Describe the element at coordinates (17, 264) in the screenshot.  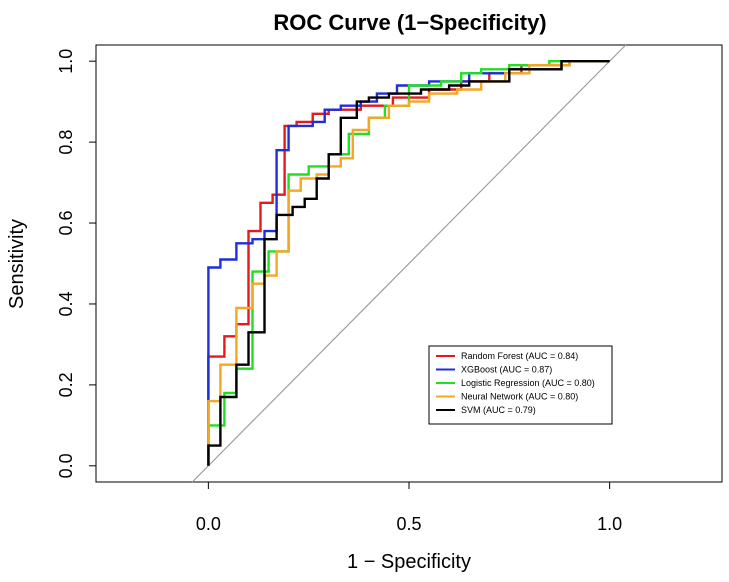
I see `y-axis-label: Sensitivity` at that location.